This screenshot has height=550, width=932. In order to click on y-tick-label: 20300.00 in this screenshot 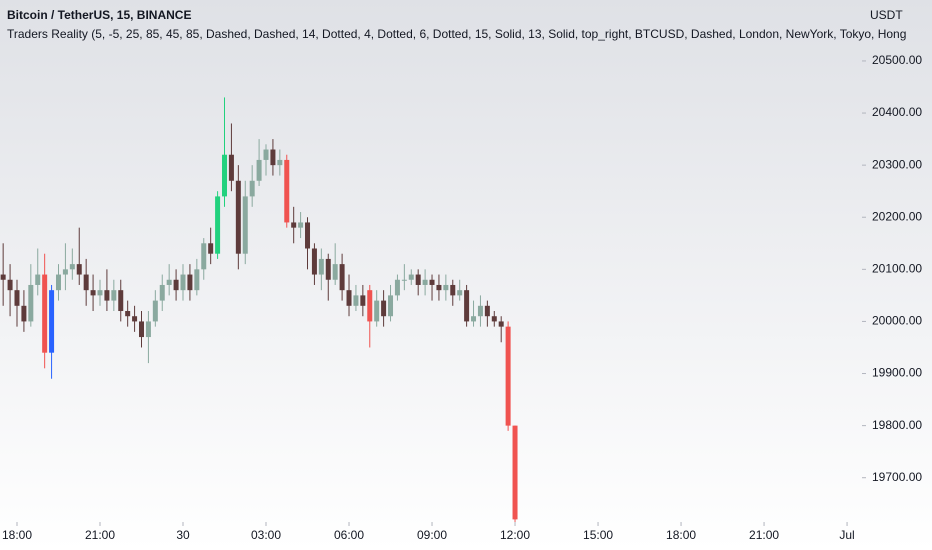, I will do `click(897, 164)`.